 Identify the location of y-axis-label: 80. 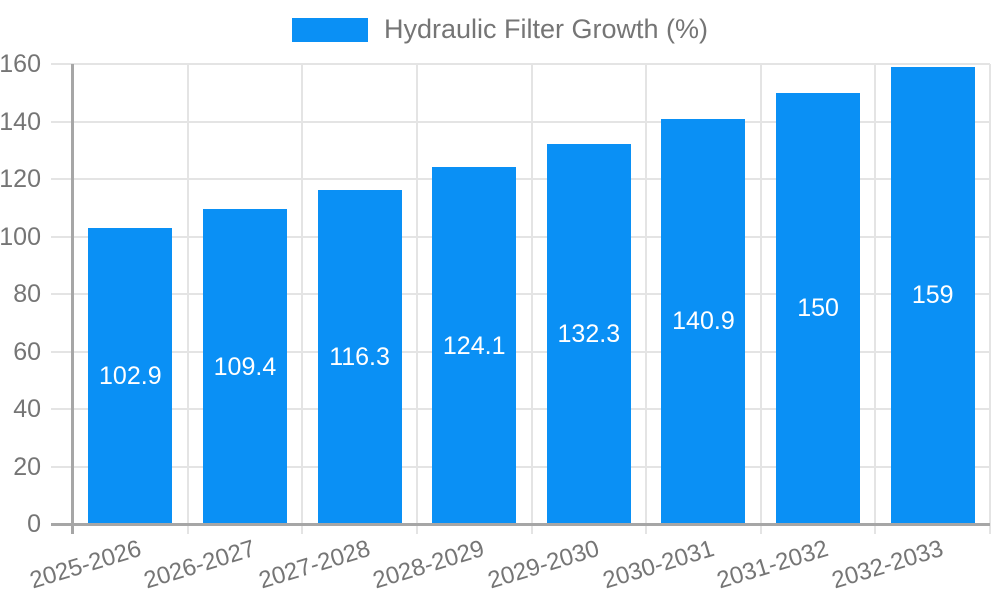
(27, 294).